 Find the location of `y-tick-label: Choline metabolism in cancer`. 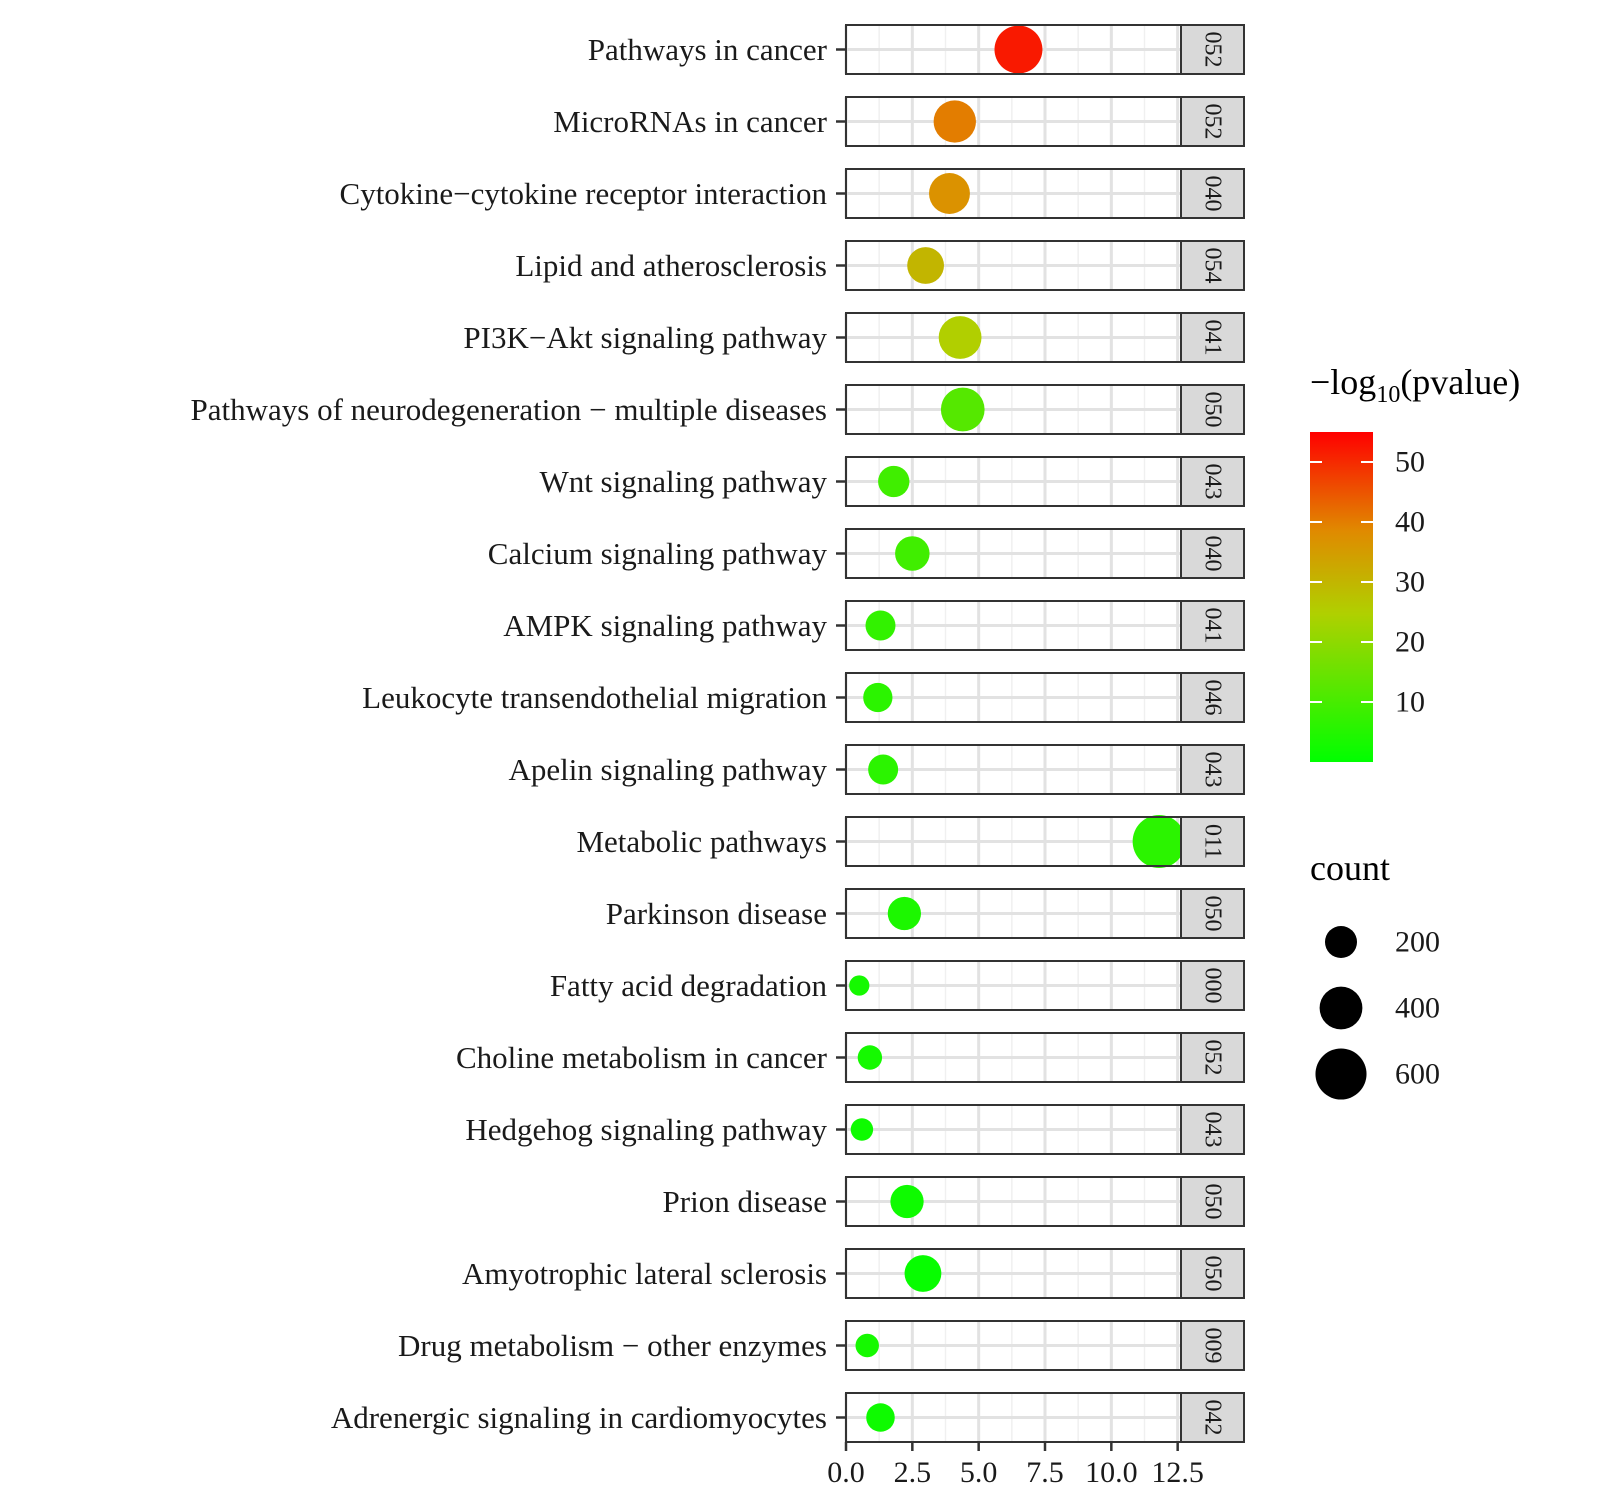

y-tick-label: Choline metabolism in cancer is located at coordinates (642, 1057).